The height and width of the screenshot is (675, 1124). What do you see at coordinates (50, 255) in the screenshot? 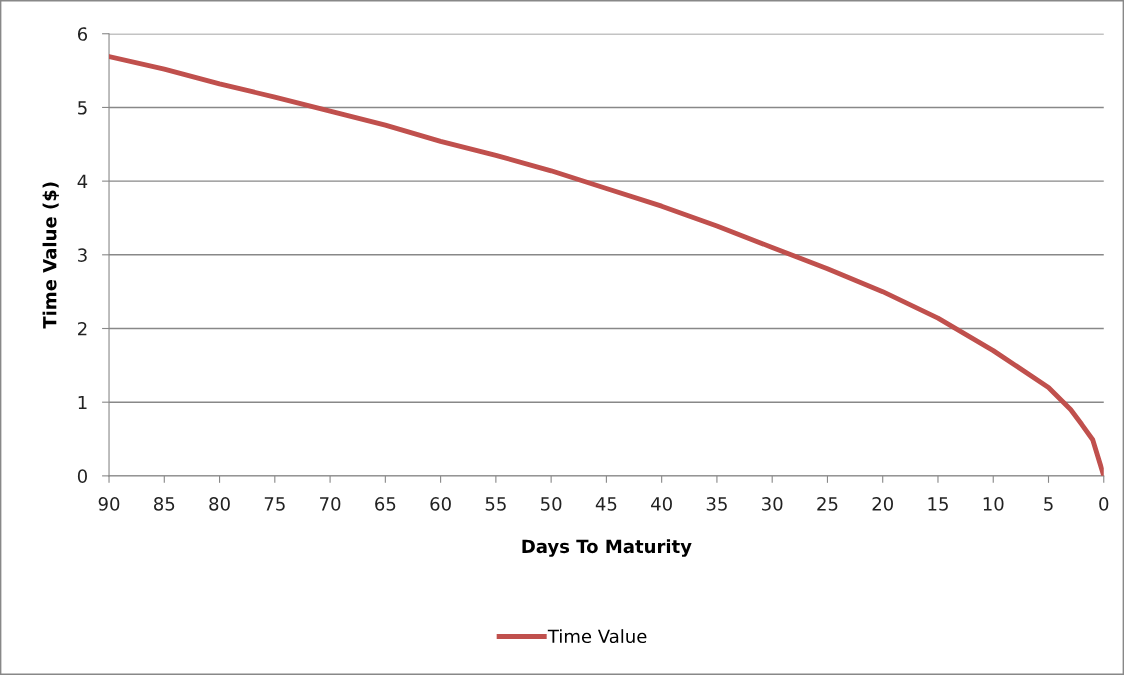
I see `y-axis-title: Time Value ($)` at bounding box center [50, 255].